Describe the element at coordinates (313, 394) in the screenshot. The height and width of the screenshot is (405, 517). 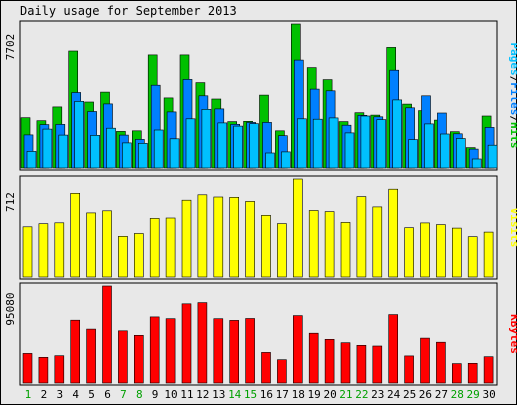
I see `x-label-day-19: 19` at that location.